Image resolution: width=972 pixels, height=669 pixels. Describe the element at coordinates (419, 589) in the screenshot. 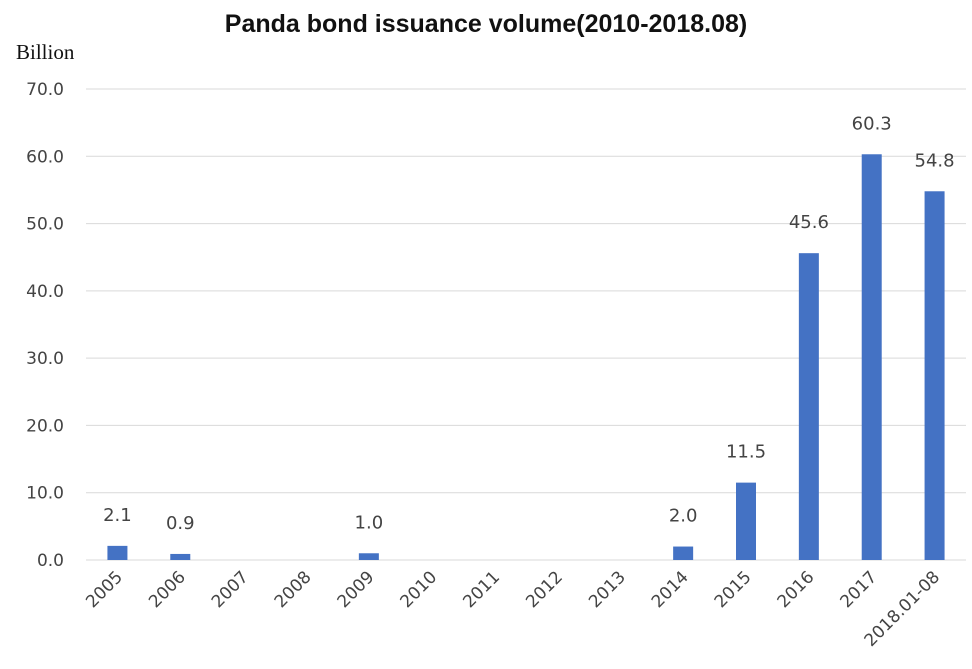

I see `x-tick-label: 2010` at that location.